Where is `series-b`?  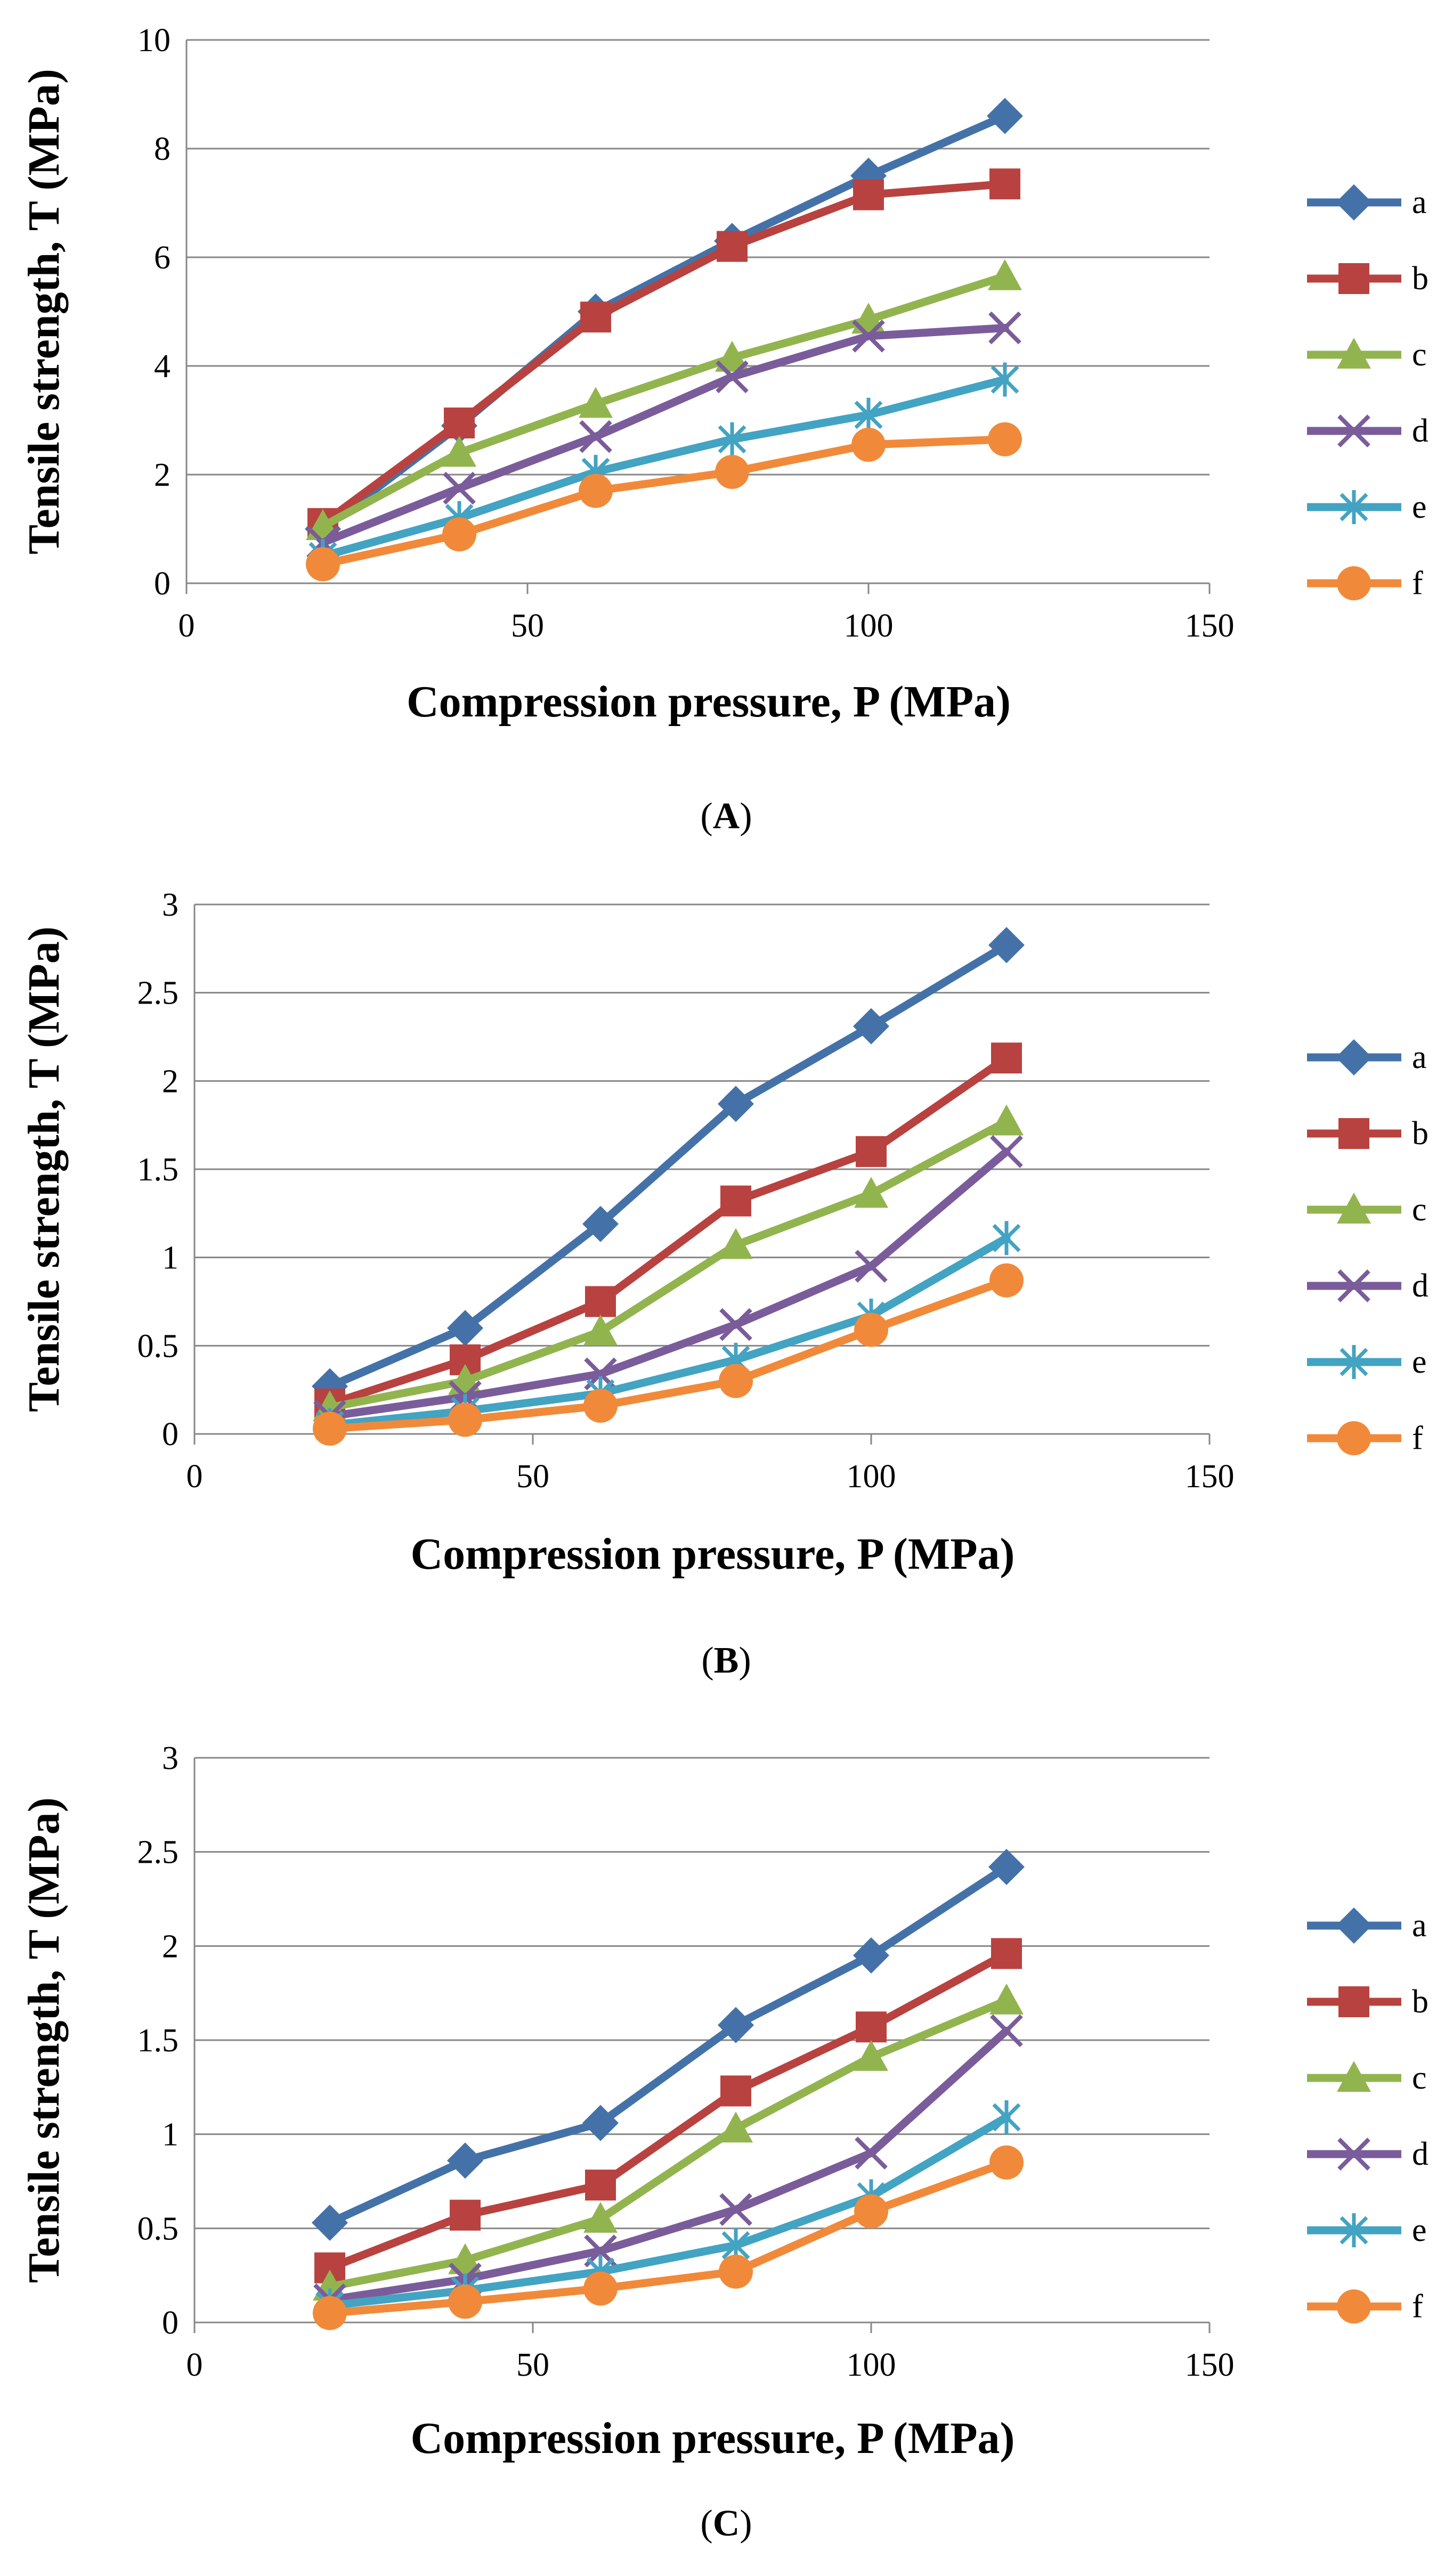 series-b is located at coordinates (668, 1231).